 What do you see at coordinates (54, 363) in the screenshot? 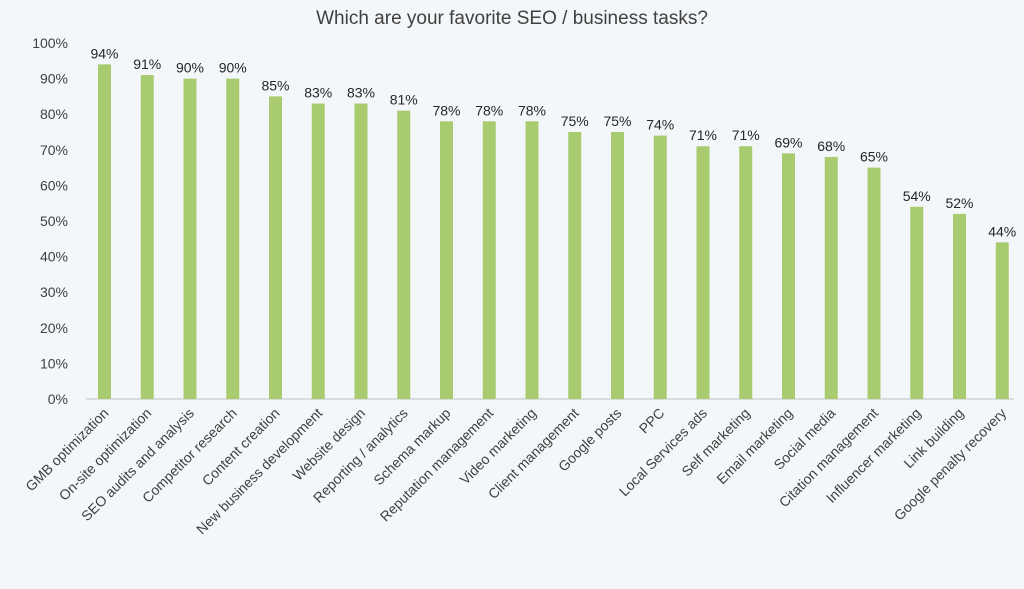
I see `y-tick-label: 10%` at bounding box center [54, 363].